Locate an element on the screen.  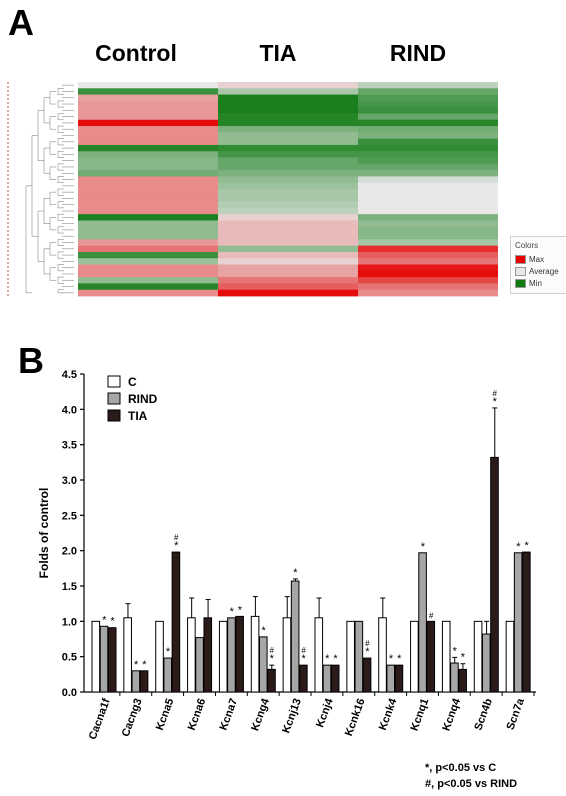
bar-tia-kcna6 is located at coordinates (208, 655).